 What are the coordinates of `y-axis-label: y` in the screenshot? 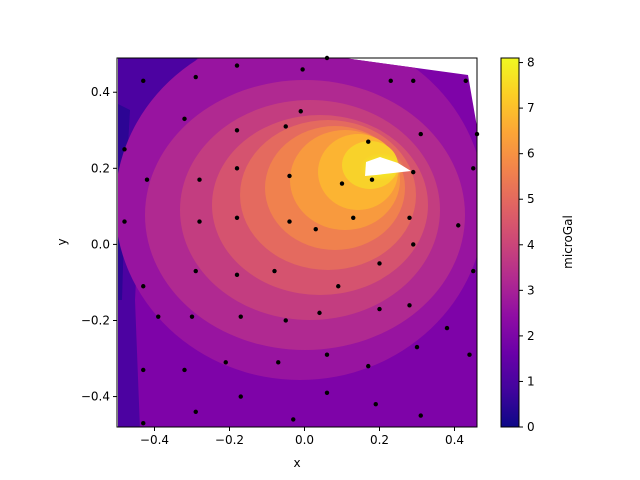 It's located at (62, 241).